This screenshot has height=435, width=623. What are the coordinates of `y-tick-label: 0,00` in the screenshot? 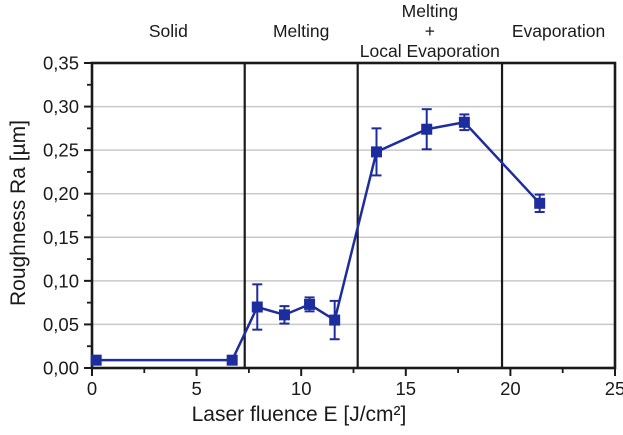 It's located at (61, 368).